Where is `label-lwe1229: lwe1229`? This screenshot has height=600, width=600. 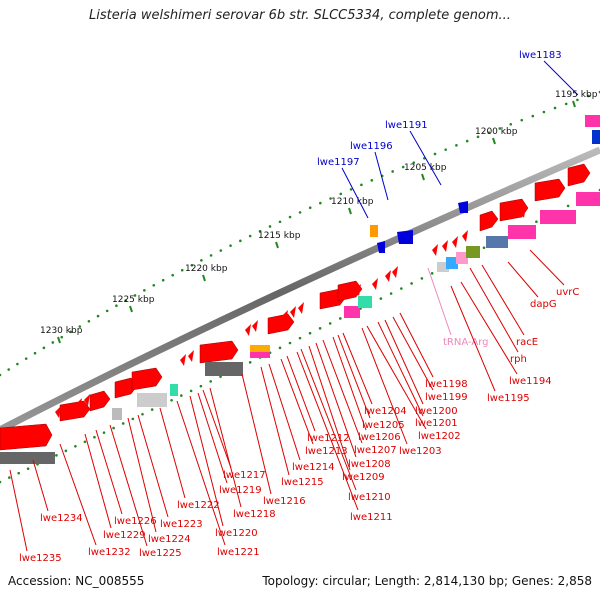
label-lwe1229: lwe1229 is located at coordinates (124, 535).